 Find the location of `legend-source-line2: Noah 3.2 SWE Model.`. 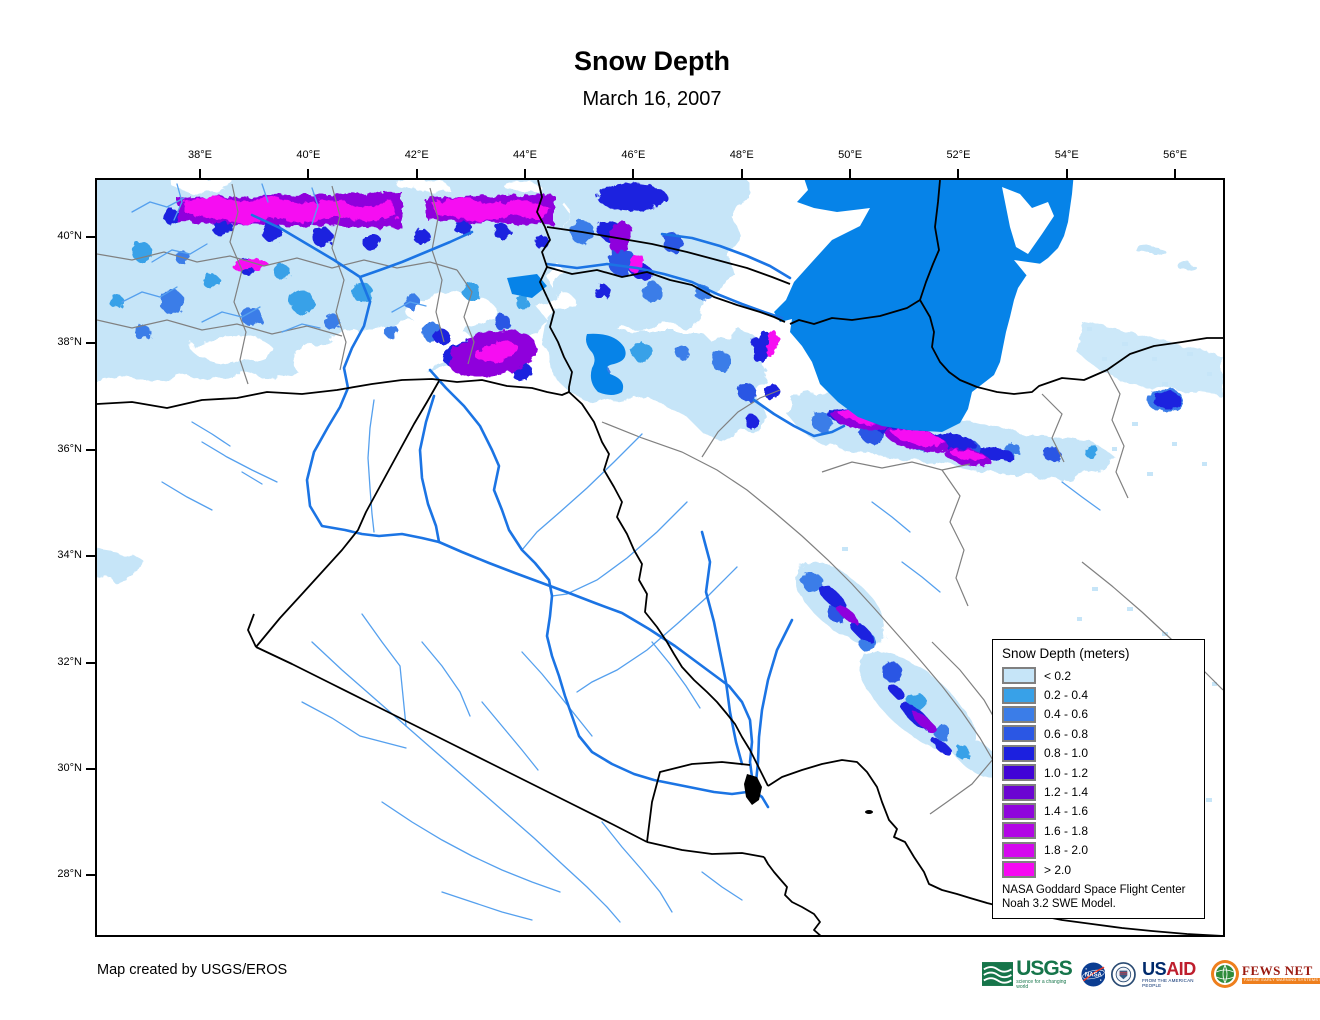

legend-source-line2: Noah 3.2 SWE Model. is located at coordinates (1059, 903).